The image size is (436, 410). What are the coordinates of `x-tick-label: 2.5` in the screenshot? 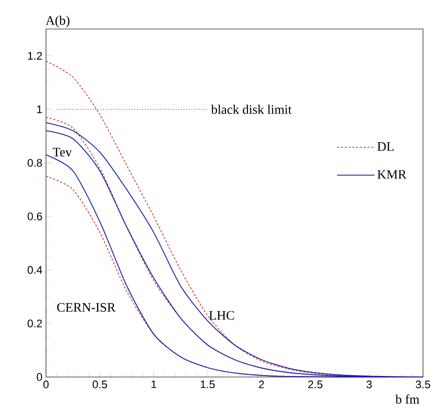 It's located at (315, 384).